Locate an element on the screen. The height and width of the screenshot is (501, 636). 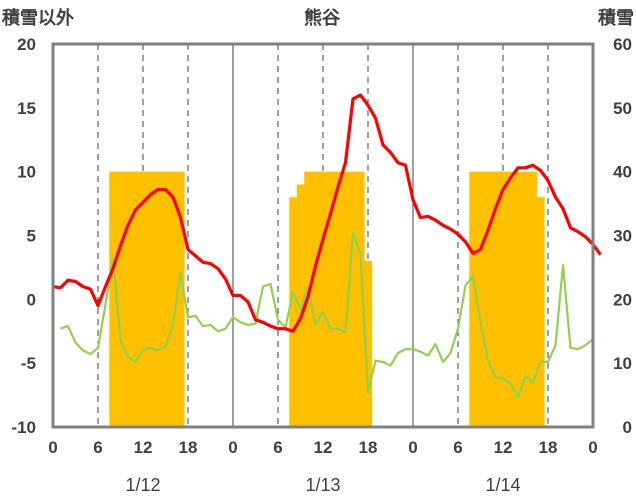
left-y-tick-label: -5 is located at coordinates (28, 363).